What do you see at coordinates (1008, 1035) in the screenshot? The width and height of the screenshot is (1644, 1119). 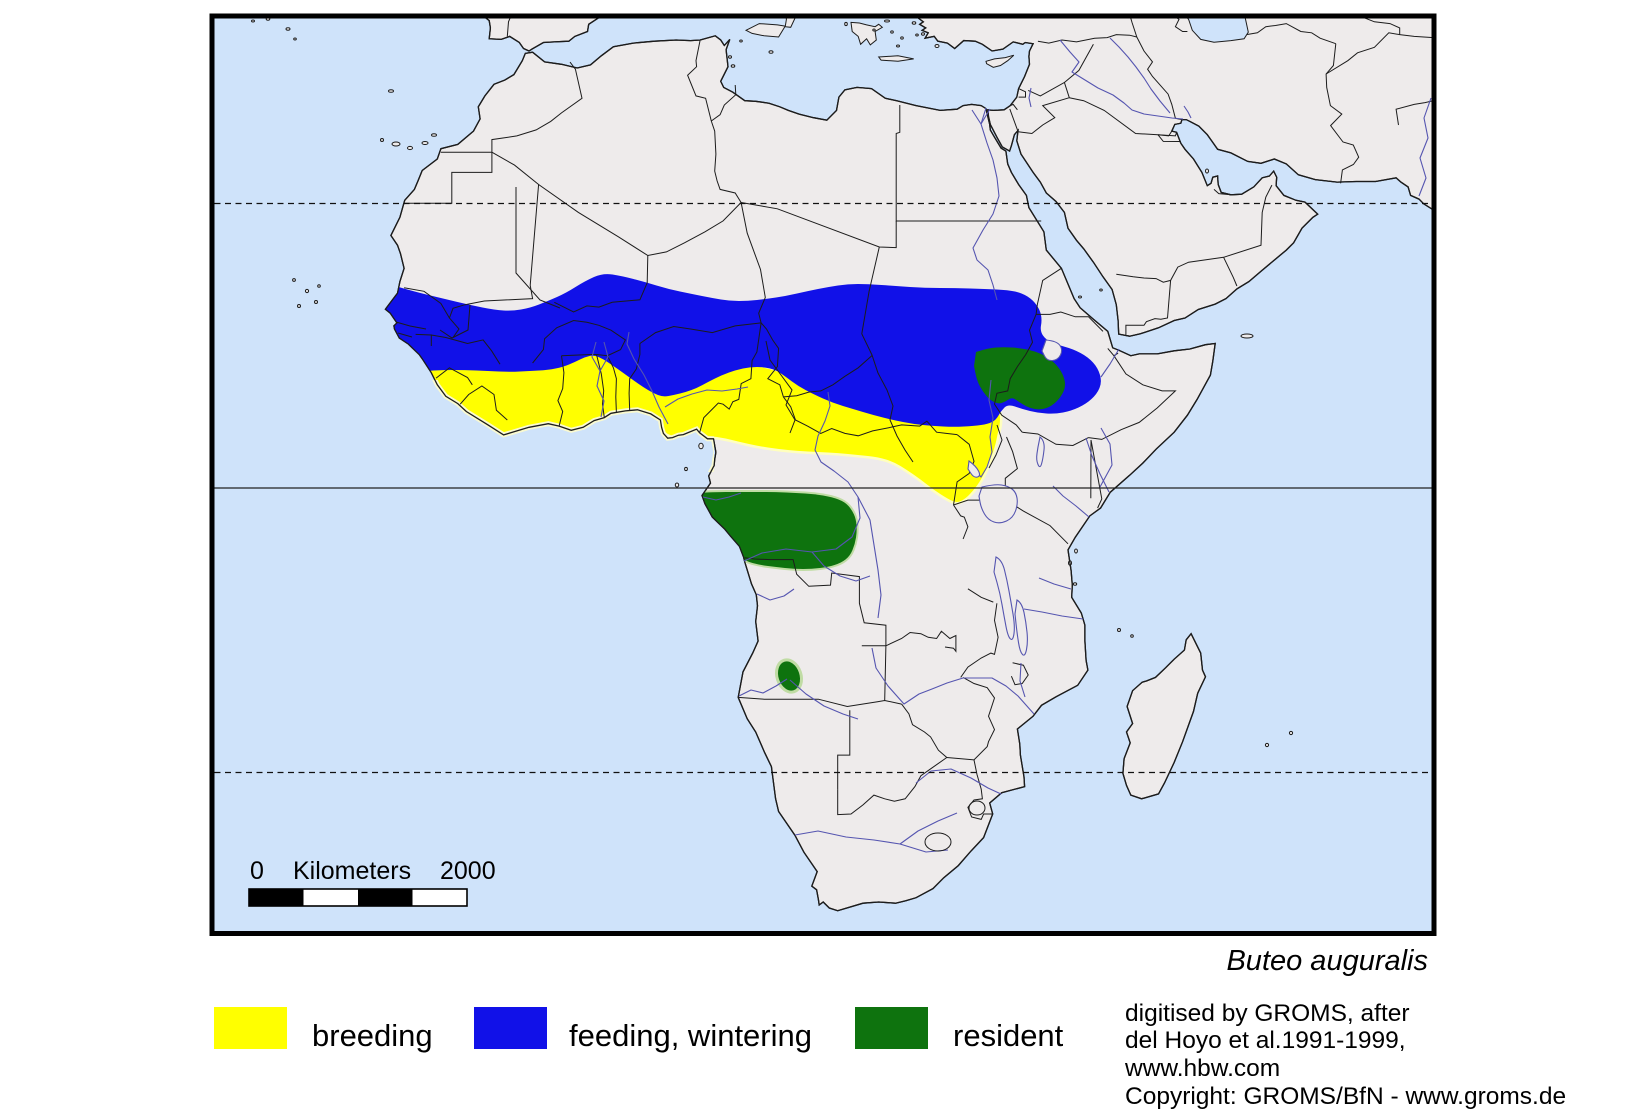 I see `svg-text: resident` at bounding box center [1008, 1035].